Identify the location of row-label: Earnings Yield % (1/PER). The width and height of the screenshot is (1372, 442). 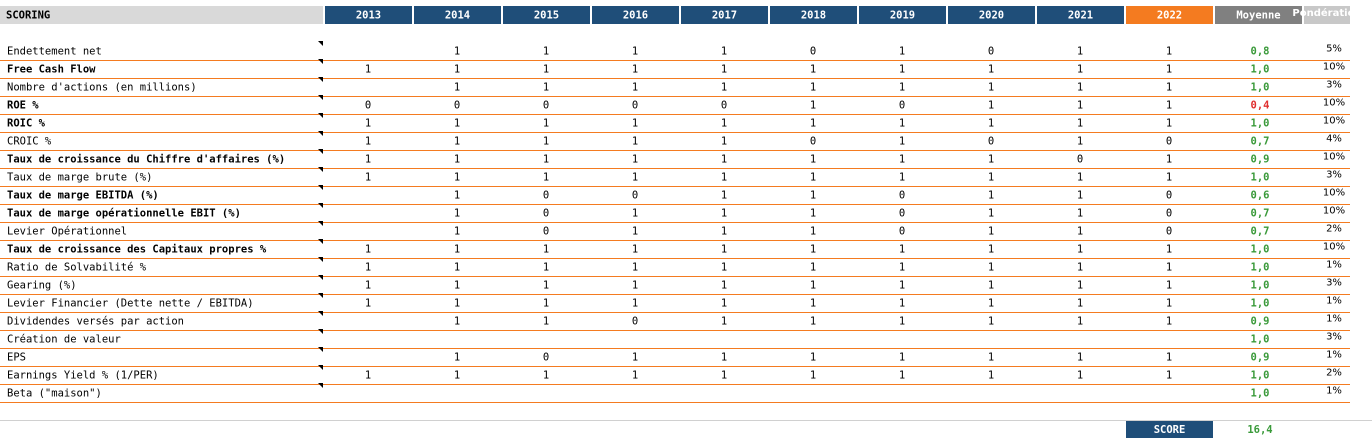
(83, 376).